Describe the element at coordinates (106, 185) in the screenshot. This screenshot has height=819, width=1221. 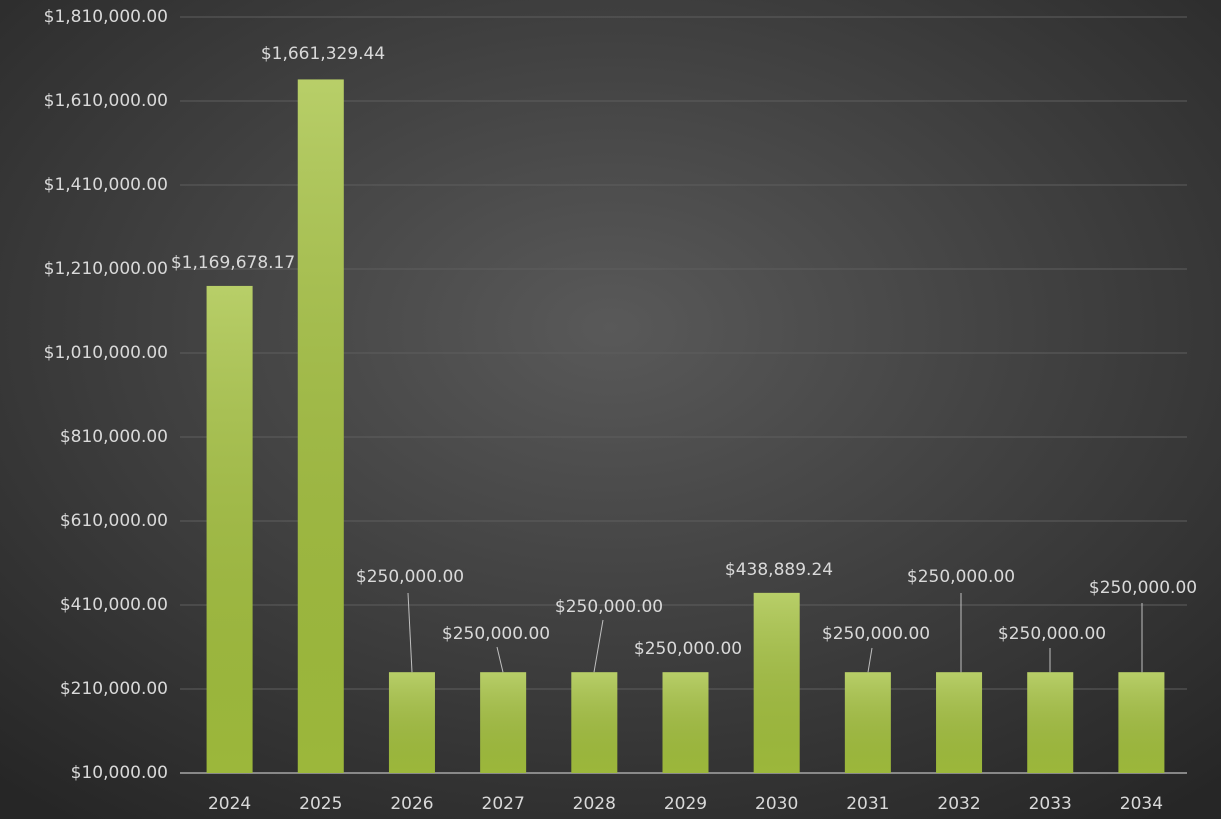
I see `y-tick-label: $1,410,000.00` at that location.